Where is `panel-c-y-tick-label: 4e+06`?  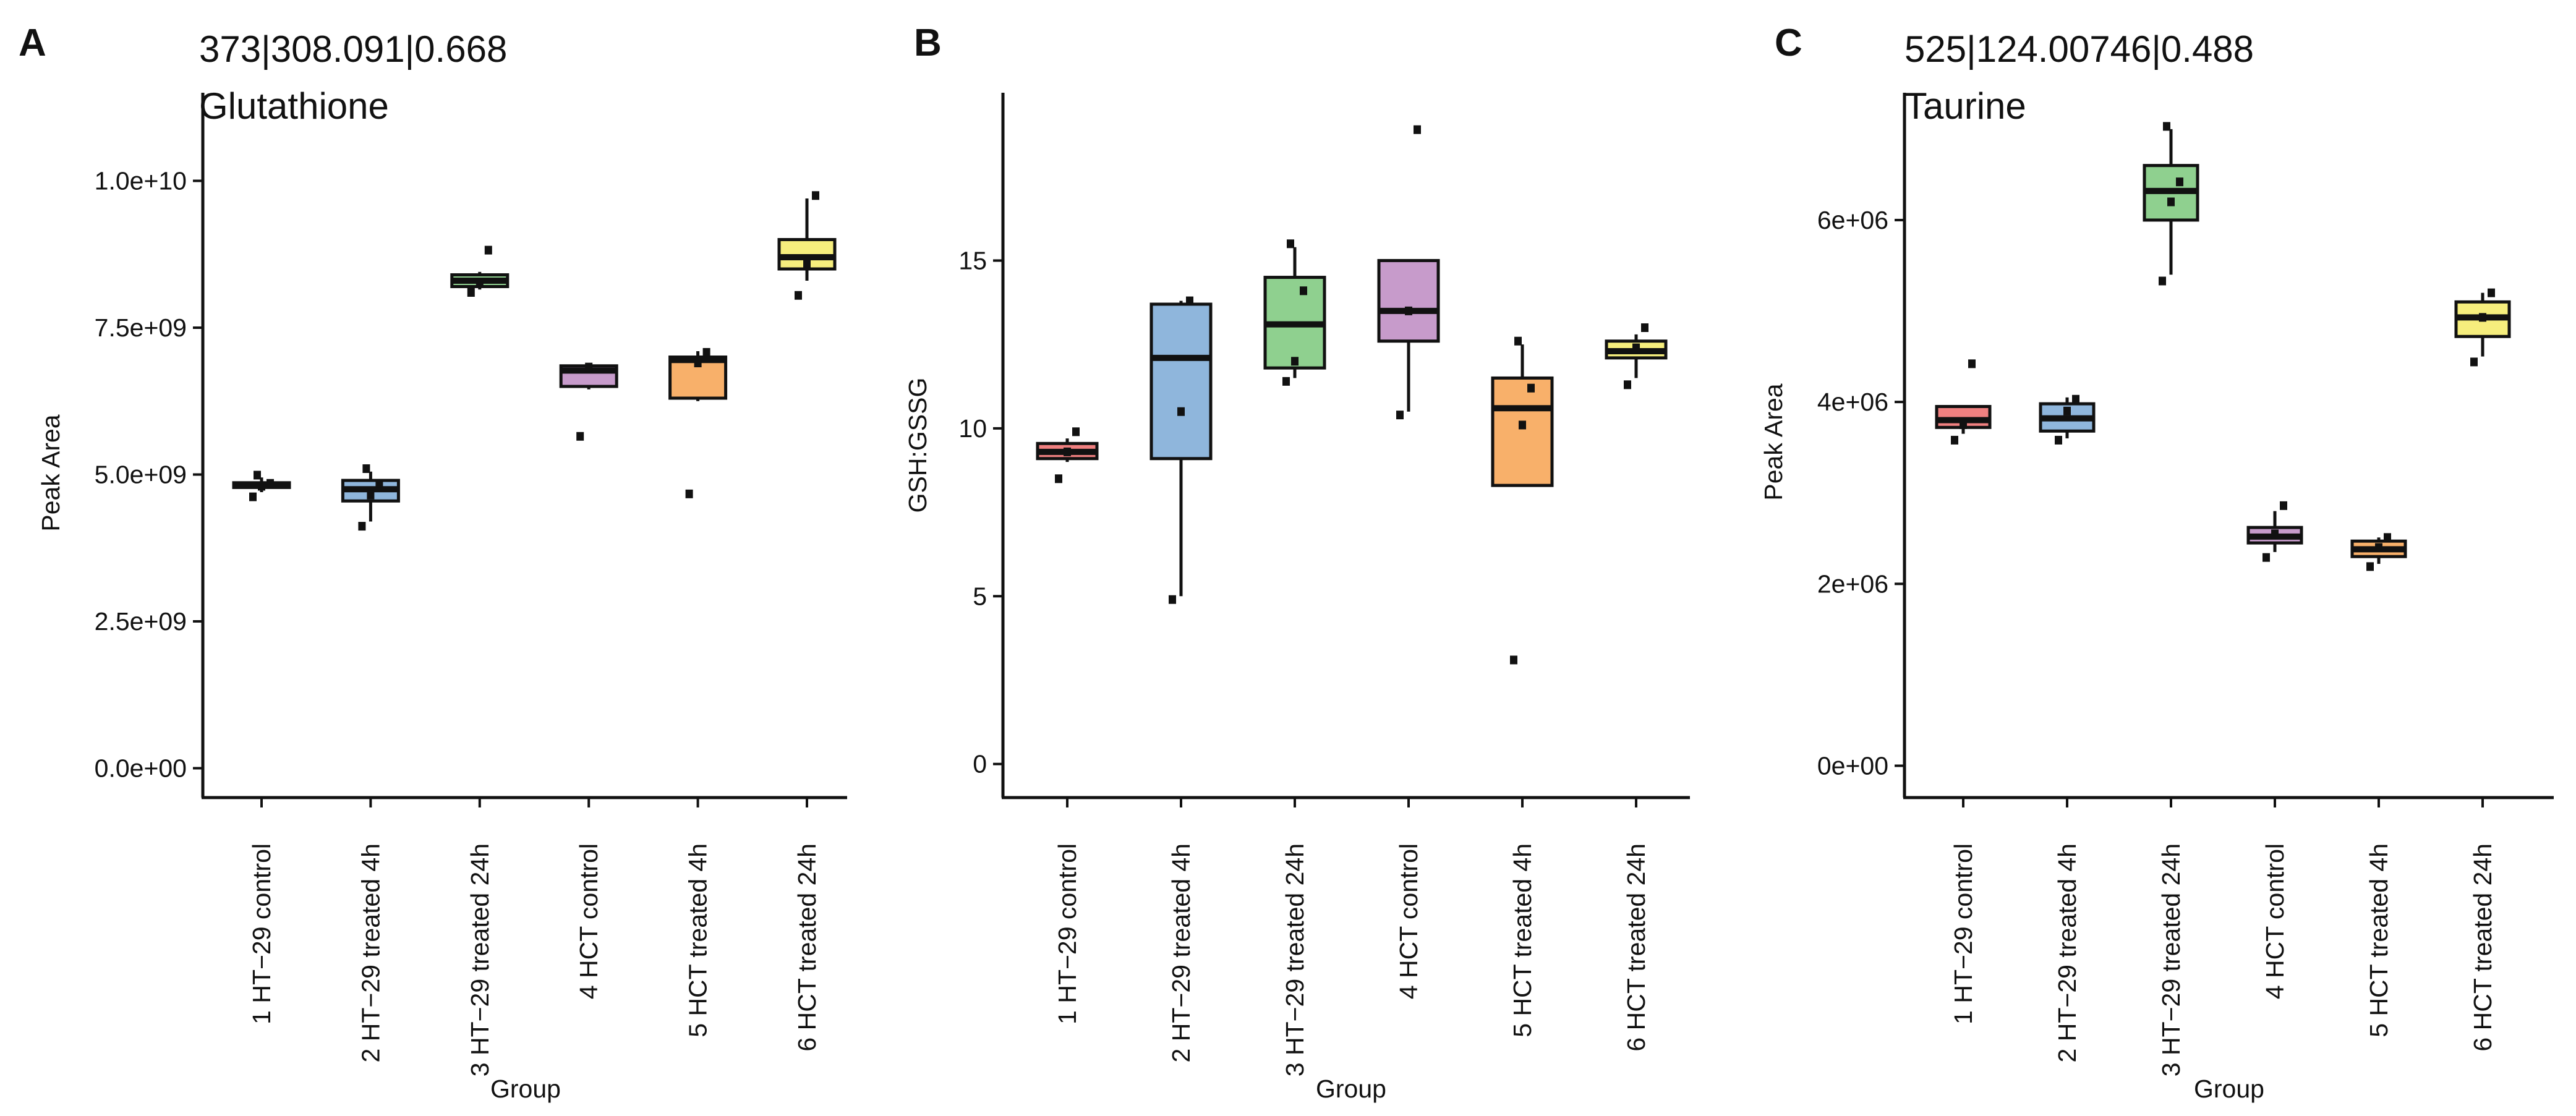
panel-c-y-tick-label: 4e+06 is located at coordinates (1852, 402).